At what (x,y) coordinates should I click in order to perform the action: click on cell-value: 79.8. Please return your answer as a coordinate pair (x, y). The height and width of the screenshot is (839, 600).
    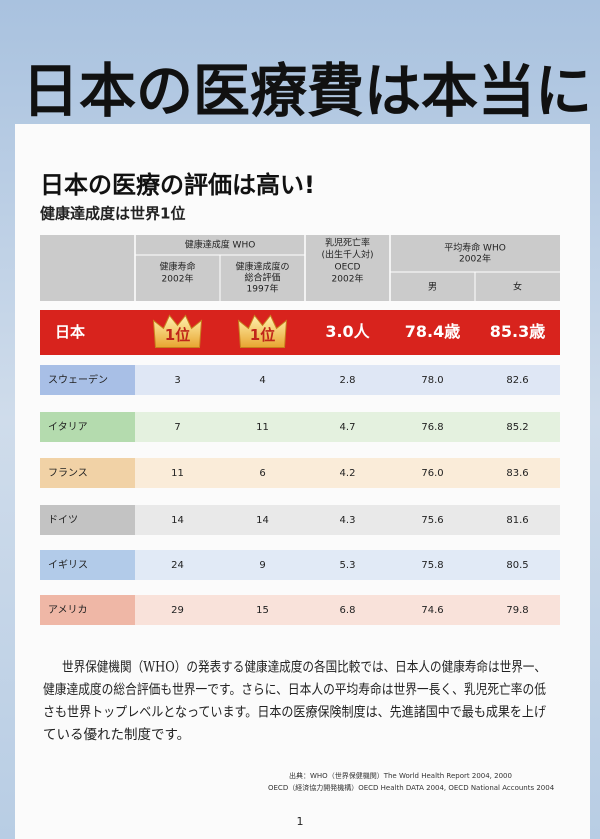
    Looking at the image, I should click on (517, 610).